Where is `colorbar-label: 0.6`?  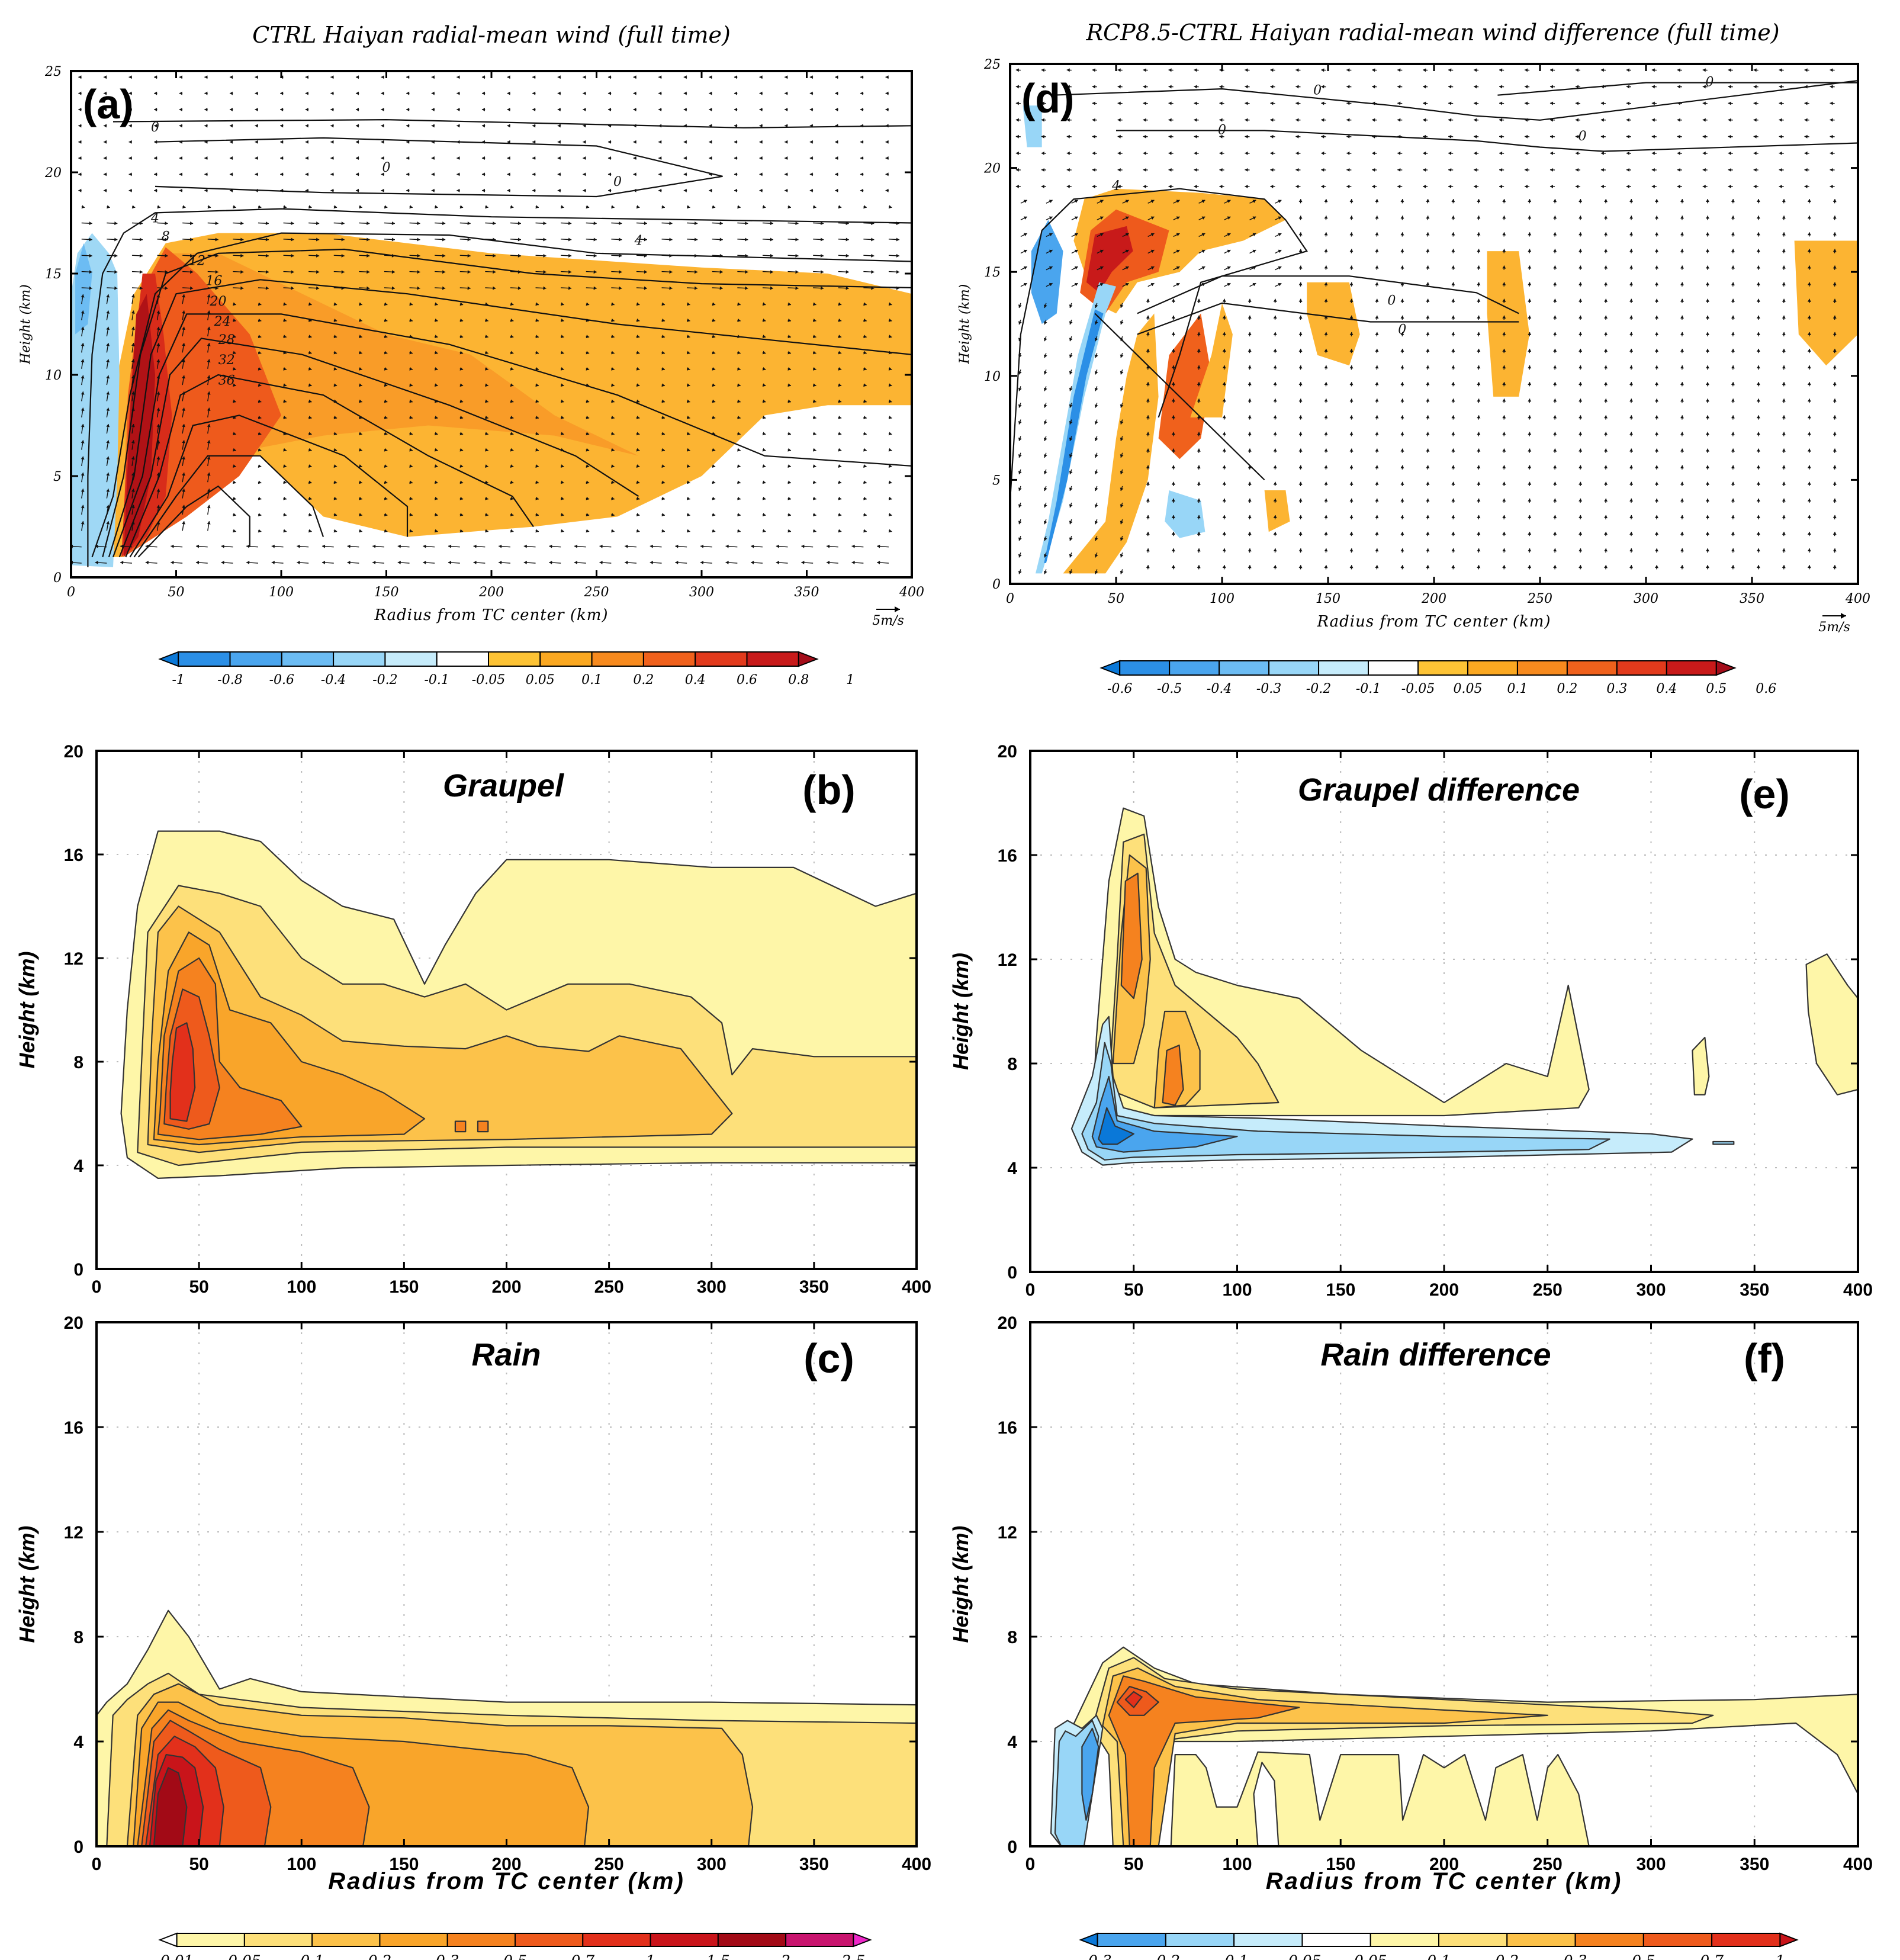
colorbar-label: 0.6 is located at coordinates (747, 680).